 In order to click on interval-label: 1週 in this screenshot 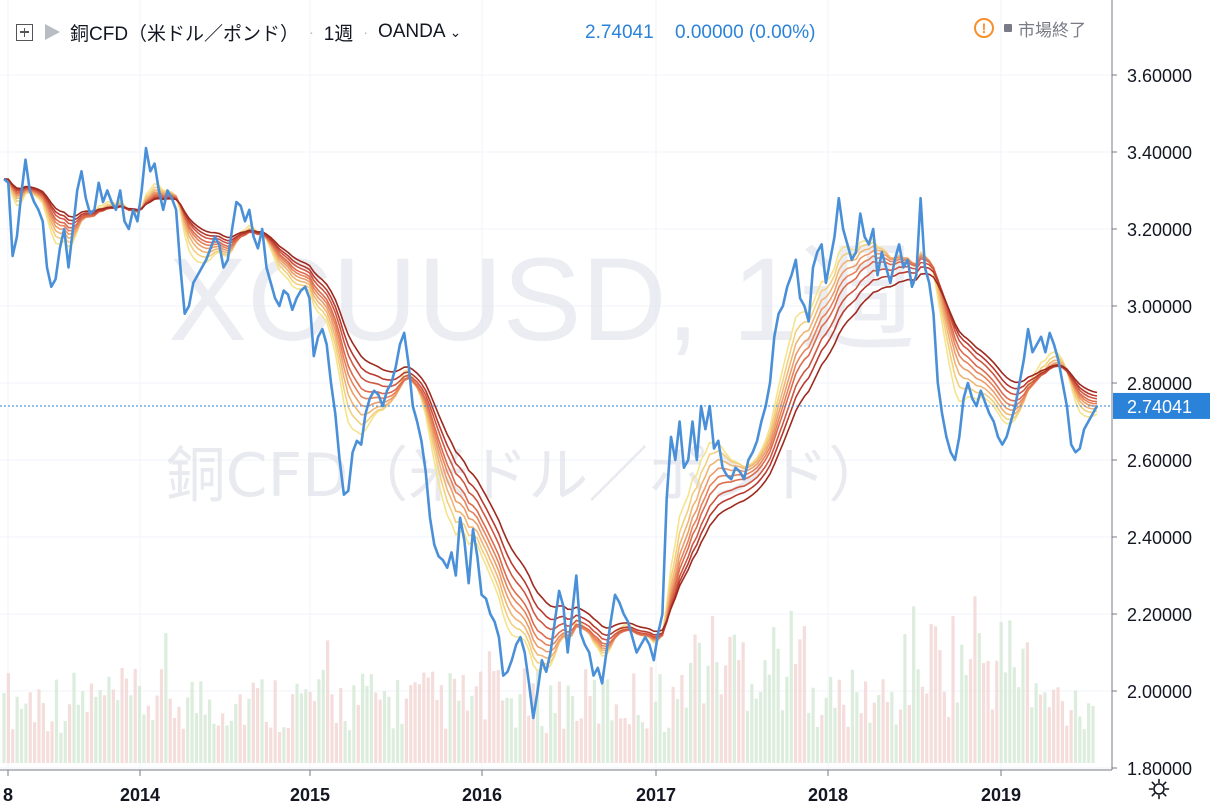, I will do `click(338, 34)`.